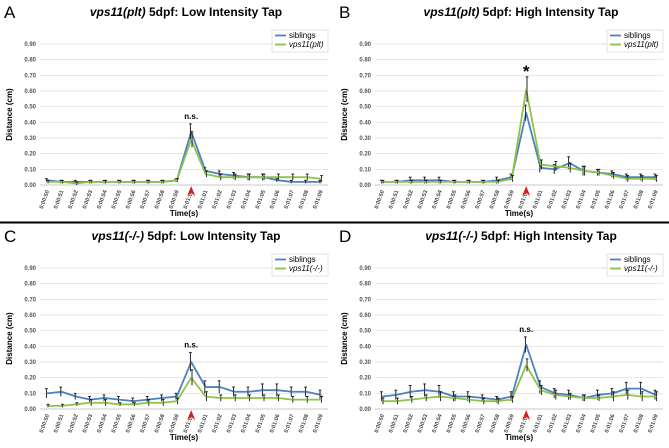  Describe the element at coordinates (212, 236) in the screenshot. I see `chart-title-rest: 5dpf: Low Intensity Tap` at that location.